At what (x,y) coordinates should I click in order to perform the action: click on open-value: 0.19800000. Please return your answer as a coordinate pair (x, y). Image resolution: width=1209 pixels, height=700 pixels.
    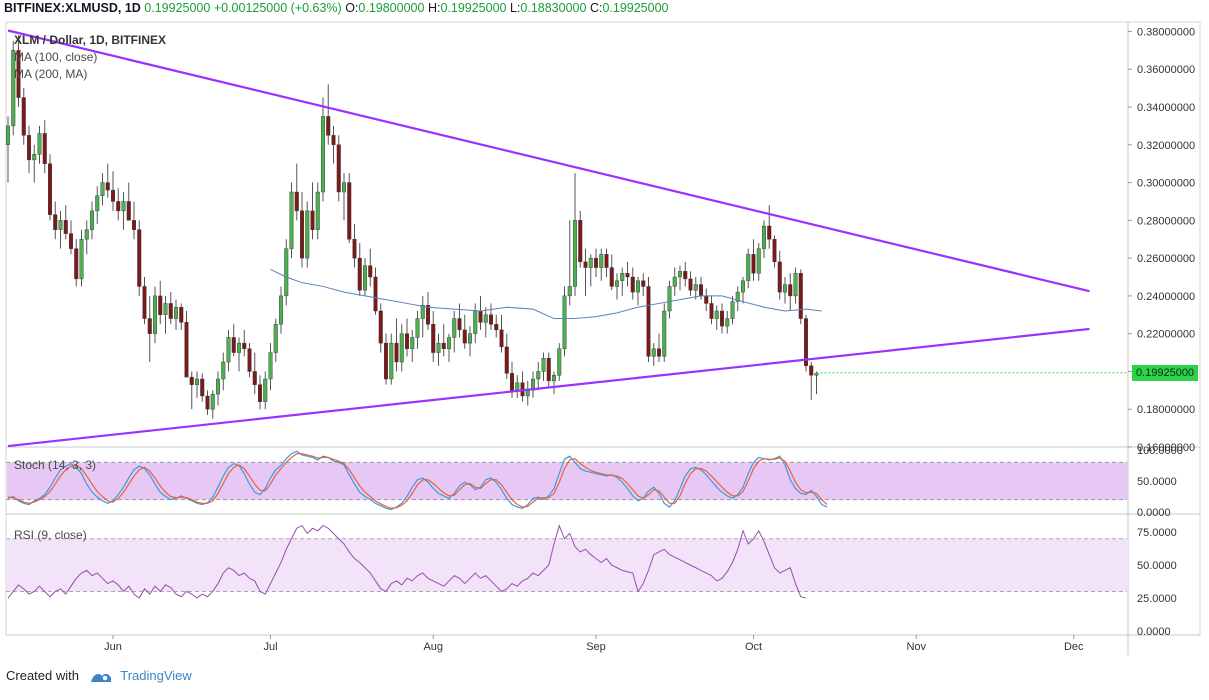
    Looking at the image, I should click on (391, 8).